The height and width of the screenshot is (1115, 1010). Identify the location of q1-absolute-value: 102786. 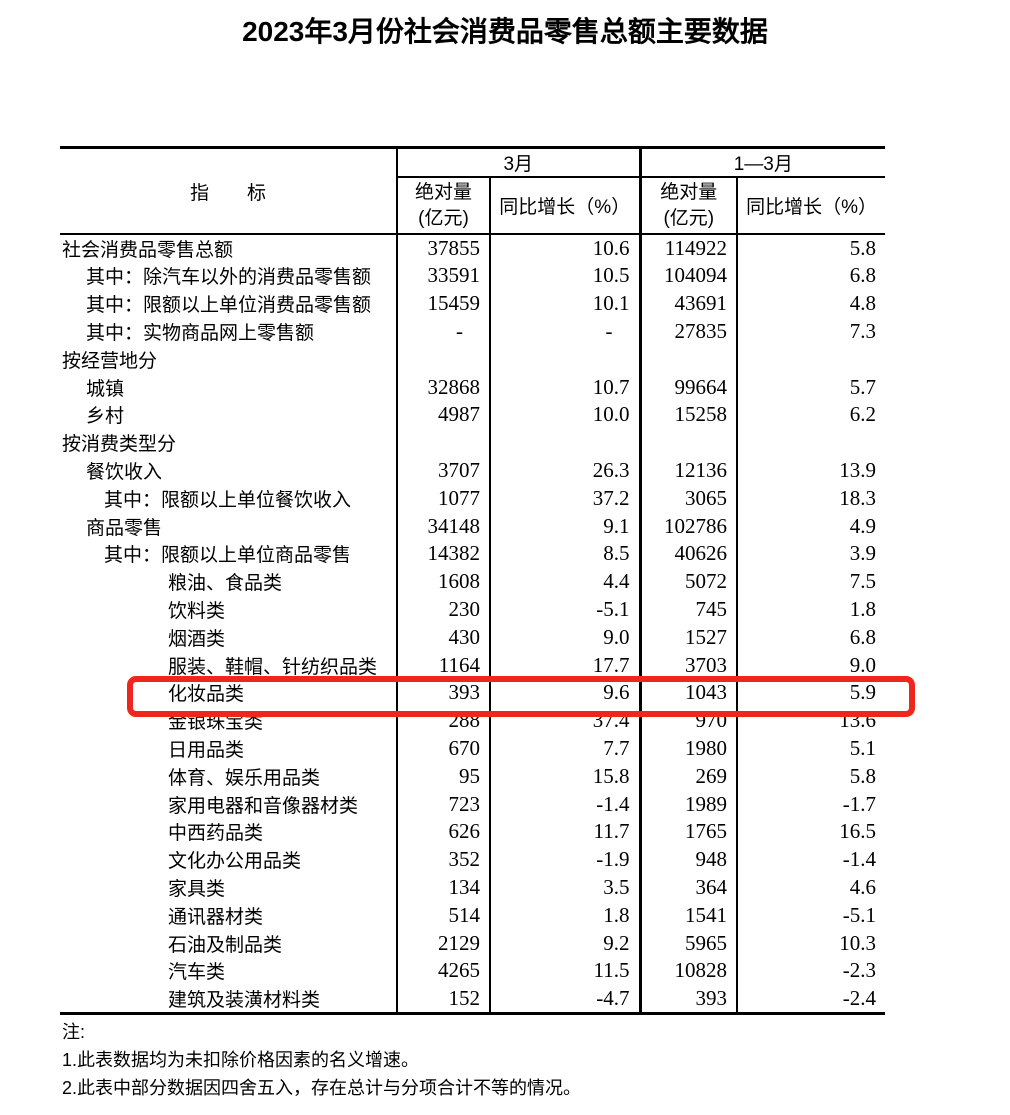
(689, 526).